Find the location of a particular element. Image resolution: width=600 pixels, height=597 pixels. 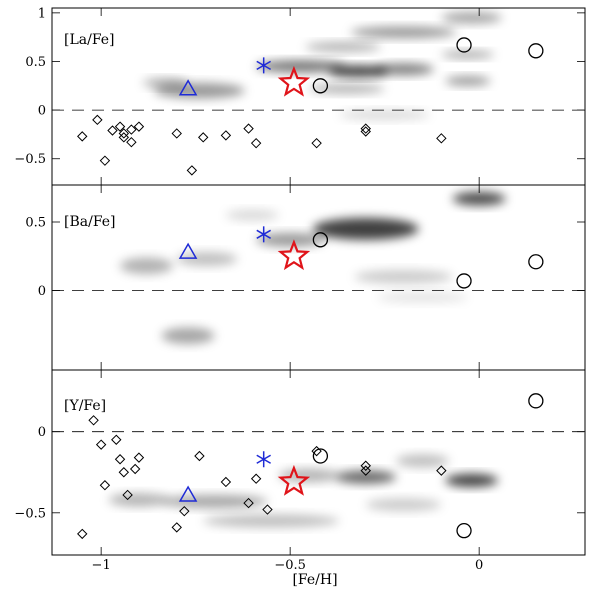

x-tick-label: −1 is located at coordinates (101, 565).